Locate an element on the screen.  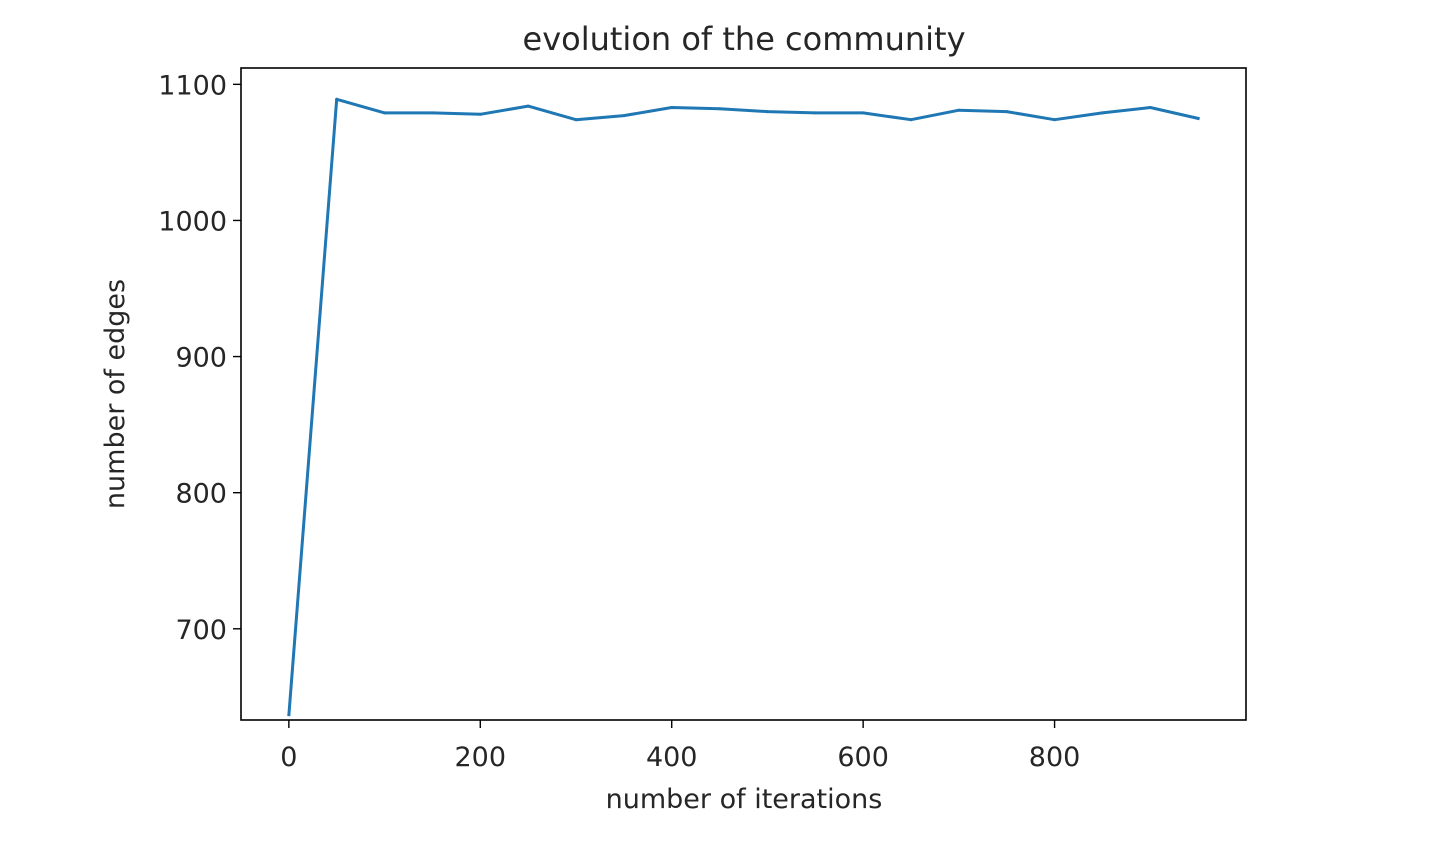
y-tick-label: 1000 is located at coordinates (192, 221).